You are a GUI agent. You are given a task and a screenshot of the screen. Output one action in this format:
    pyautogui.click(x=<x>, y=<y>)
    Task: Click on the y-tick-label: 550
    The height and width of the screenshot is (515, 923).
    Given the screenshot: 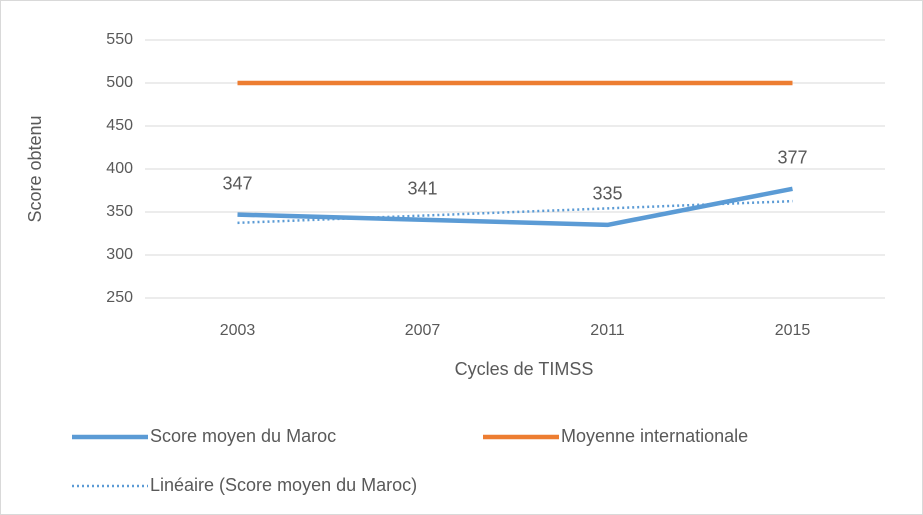 What is the action you would take?
    pyautogui.click(x=119, y=39)
    